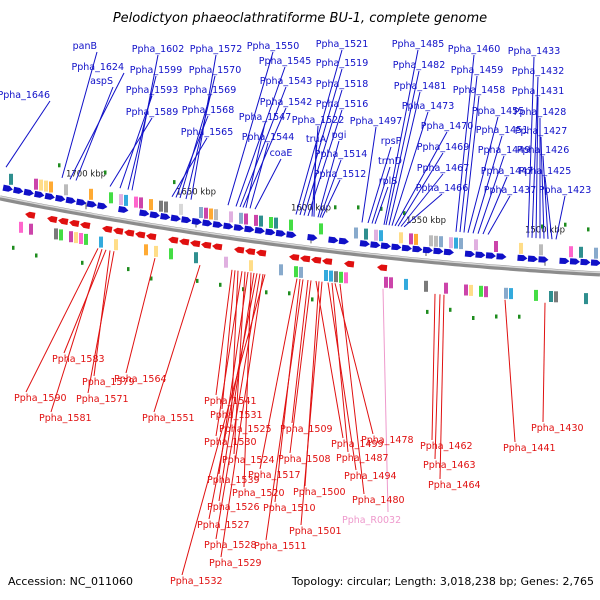  I want to click on reverse-gene-label: Ppha_1462, so click(446, 446).